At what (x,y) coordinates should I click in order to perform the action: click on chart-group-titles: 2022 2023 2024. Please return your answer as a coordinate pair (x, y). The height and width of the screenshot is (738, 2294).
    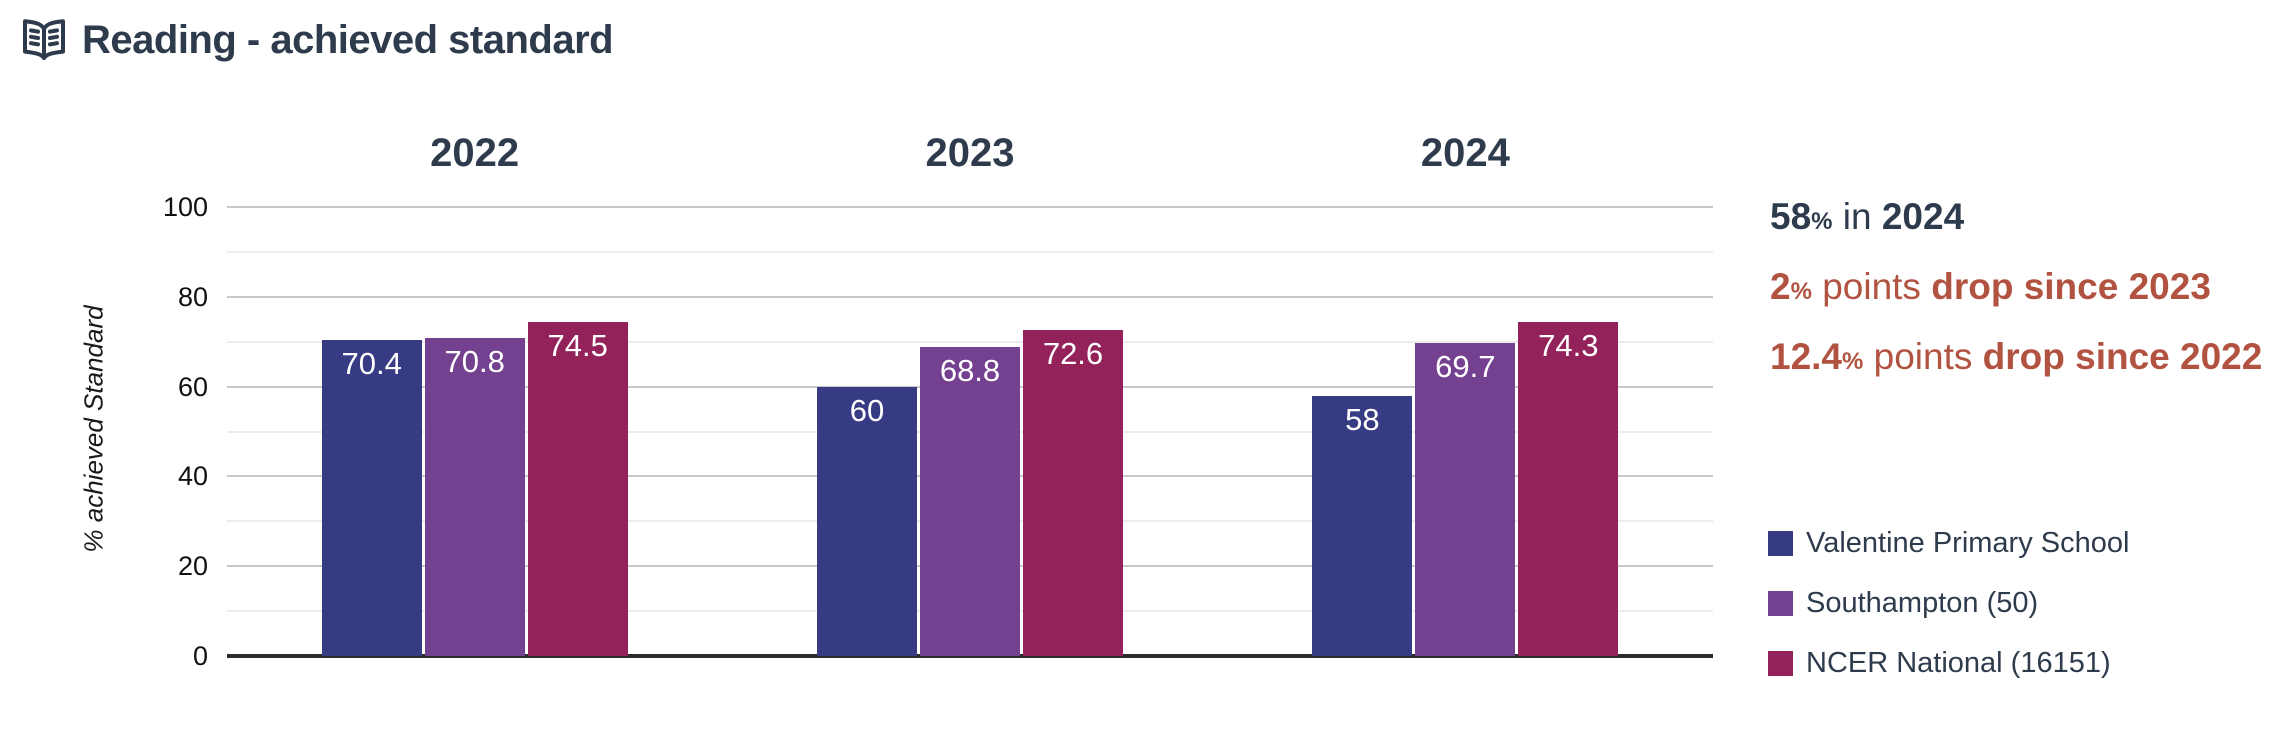
    Looking at the image, I should click on (970, 155).